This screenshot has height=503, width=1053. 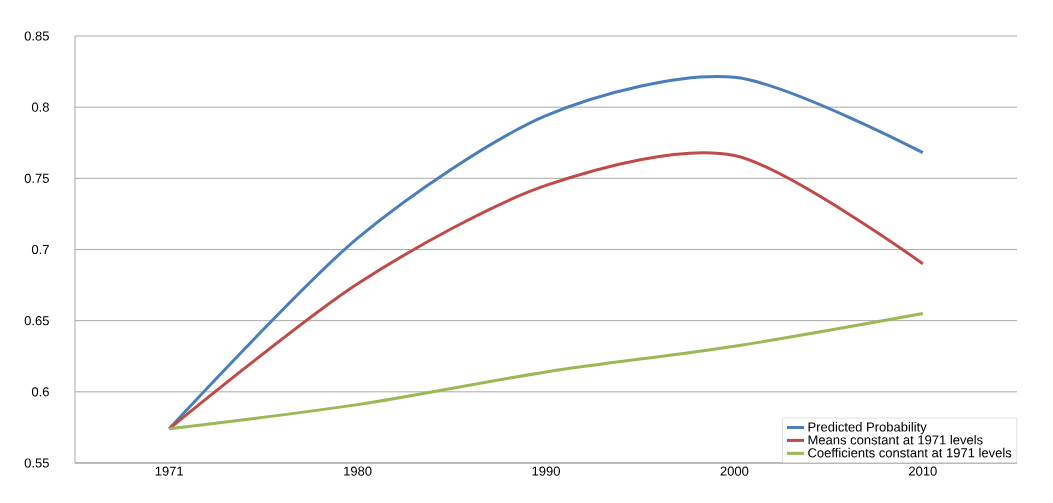 I want to click on y-tick-label: 0.65, so click(x=36, y=321).